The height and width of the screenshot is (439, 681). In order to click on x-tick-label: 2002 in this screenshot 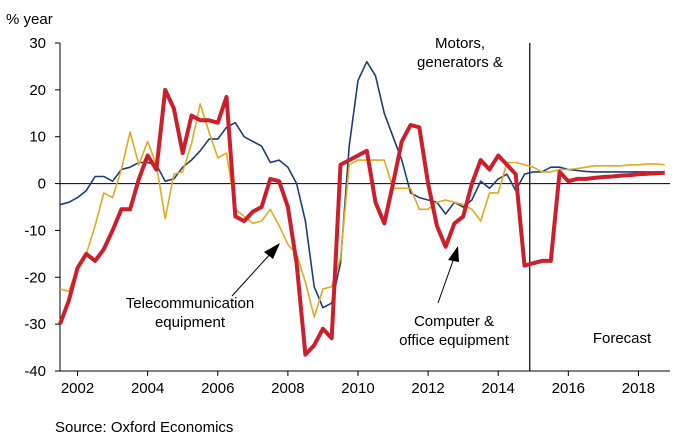, I will do `click(77, 388)`.